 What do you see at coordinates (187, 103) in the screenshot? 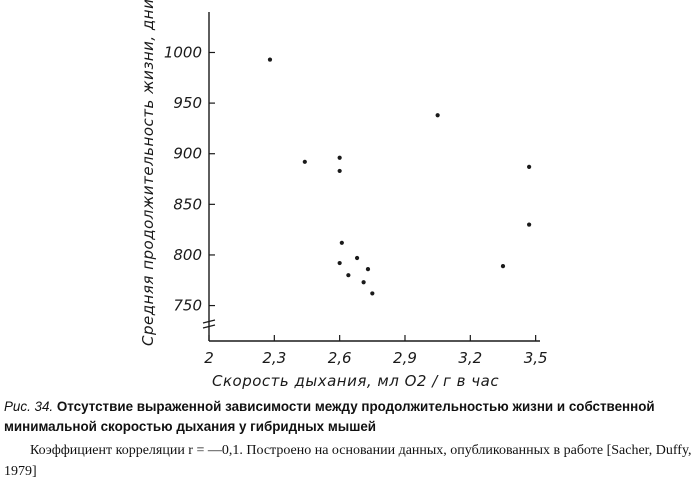
I see `y-tick-label: 950` at bounding box center [187, 103].